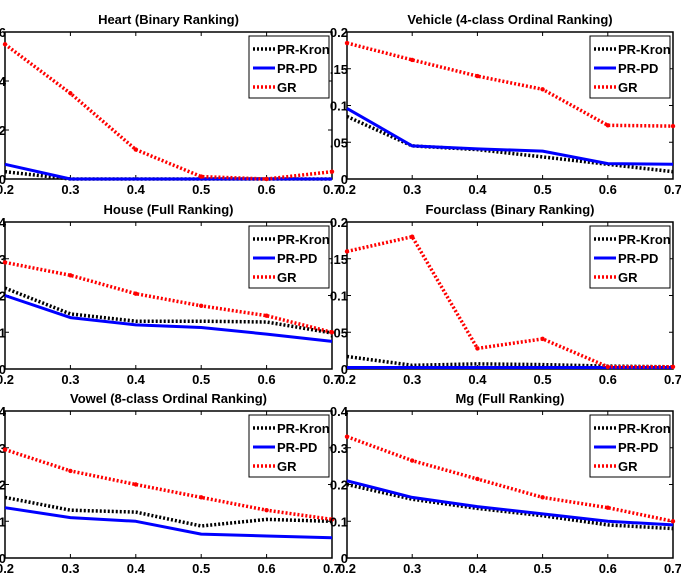  What do you see at coordinates (3, 32) in the screenshot?
I see `y-tick-label: .06` at bounding box center [3, 32].